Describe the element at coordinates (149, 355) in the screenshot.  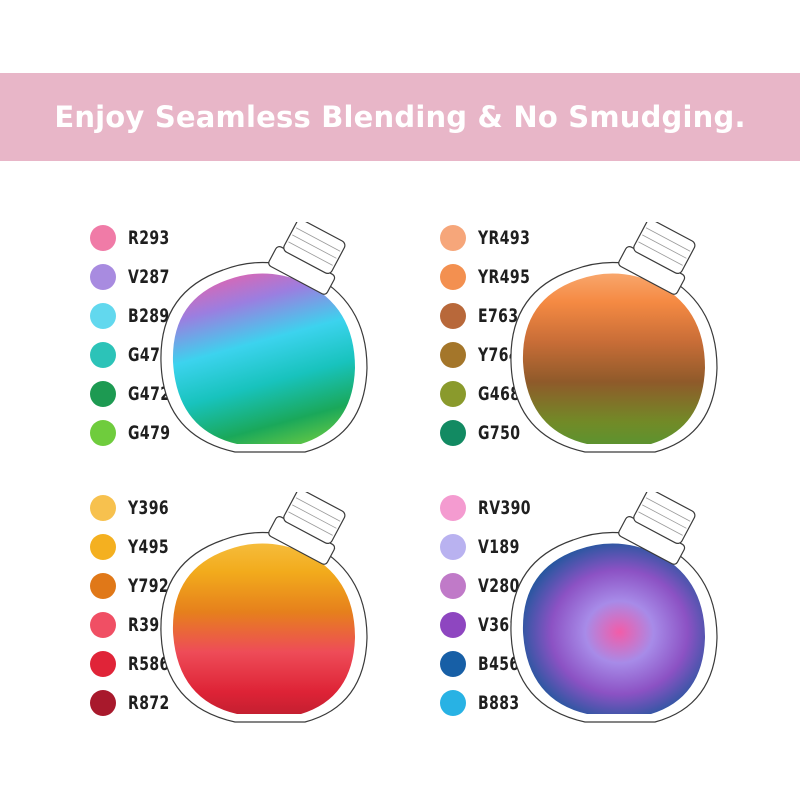
I see `color-code-label: G474` at that location.